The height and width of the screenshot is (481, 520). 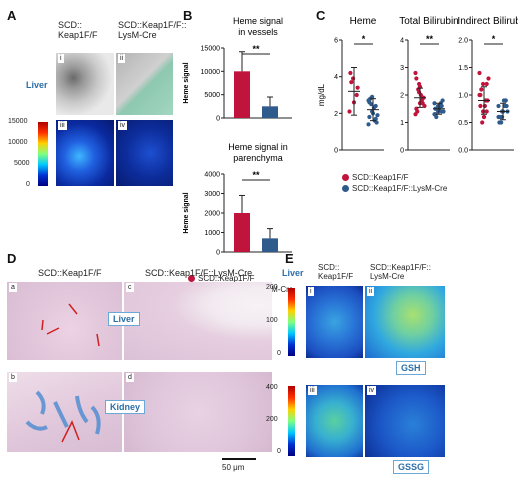 I want to click on panel-b-legend-wt: SCD::Keap1F/F, so click(x=240, y=278).